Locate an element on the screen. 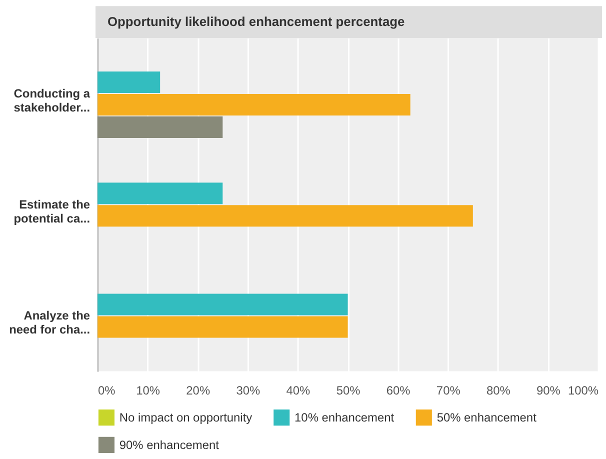 This screenshot has height=459, width=606. legend-label: 10% enhancement is located at coordinates (344, 417).